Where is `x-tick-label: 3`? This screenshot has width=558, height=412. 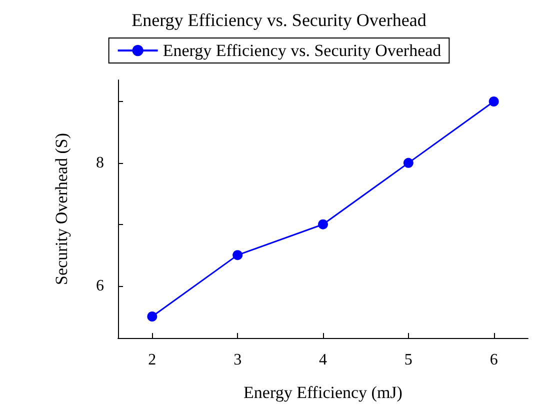
x-tick-label: 3 is located at coordinates (238, 360).